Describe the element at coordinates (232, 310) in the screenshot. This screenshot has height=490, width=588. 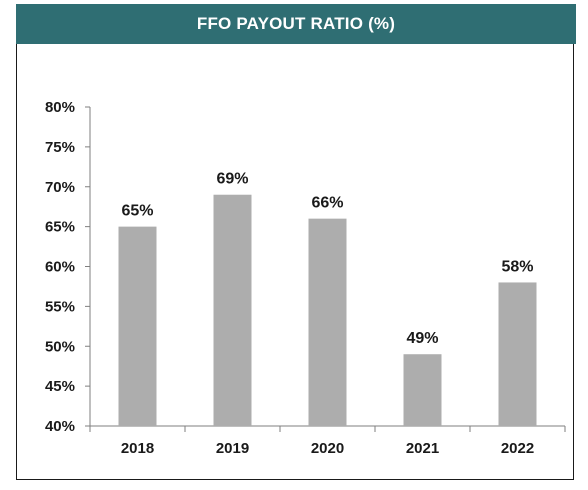
I see `bar-2019` at that location.